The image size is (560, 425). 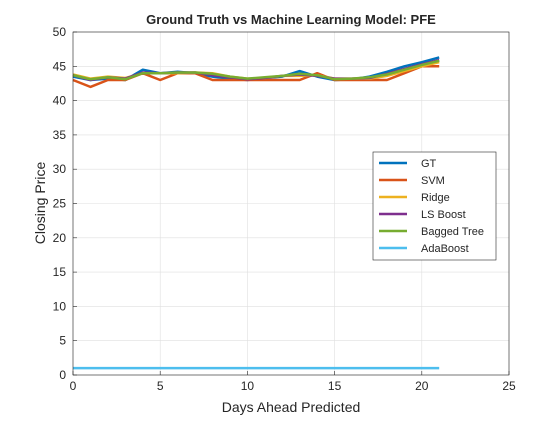 I want to click on x-axis-label: Days Ahead Predicted, so click(x=291, y=407).